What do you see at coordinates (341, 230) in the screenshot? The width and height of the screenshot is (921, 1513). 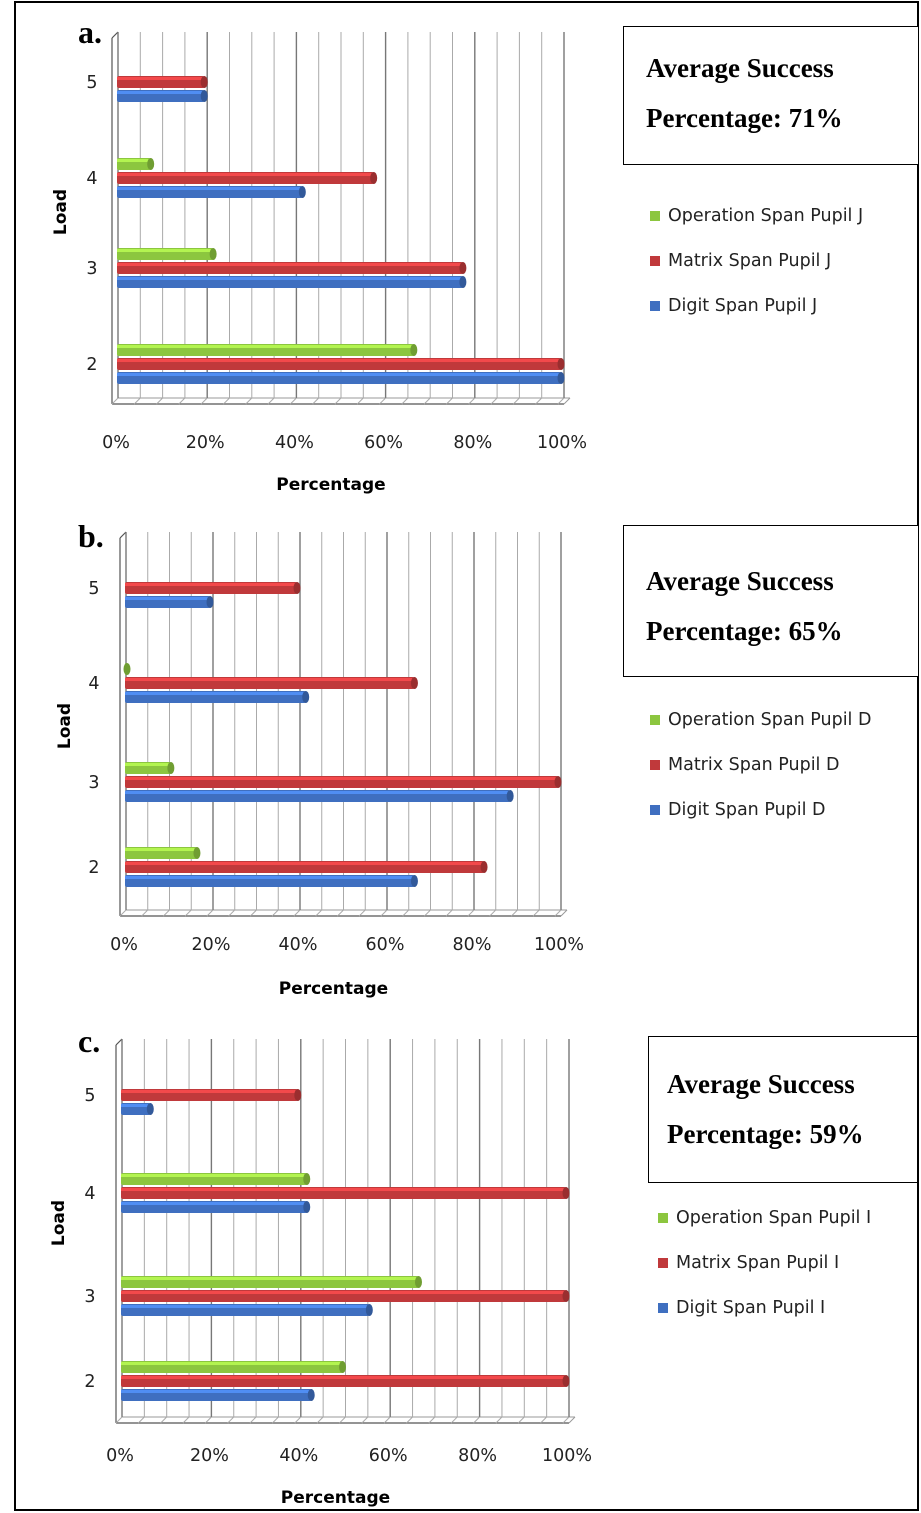 I see `bars` at bounding box center [341, 230].